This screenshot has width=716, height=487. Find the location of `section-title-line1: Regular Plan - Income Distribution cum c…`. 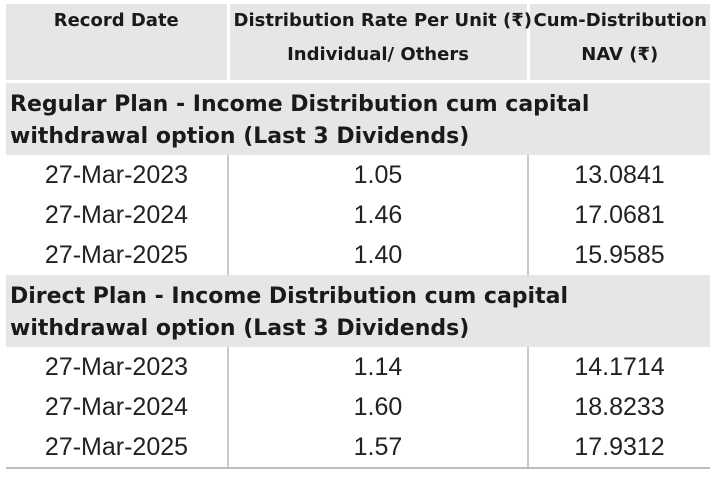

section-title-line1: Regular Plan - Income Distribution cum c… is located at coordinates (300, 104).